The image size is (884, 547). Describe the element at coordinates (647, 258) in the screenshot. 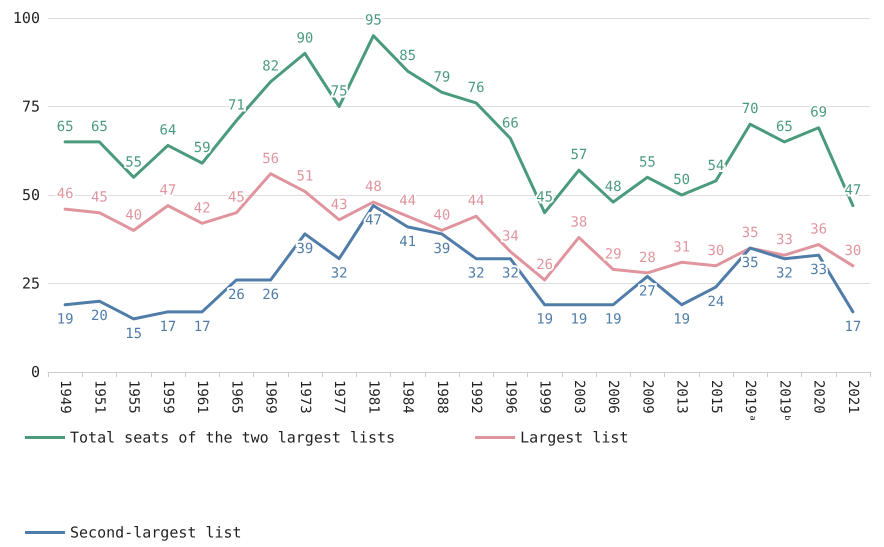

I see `data-label: 28` at that location.